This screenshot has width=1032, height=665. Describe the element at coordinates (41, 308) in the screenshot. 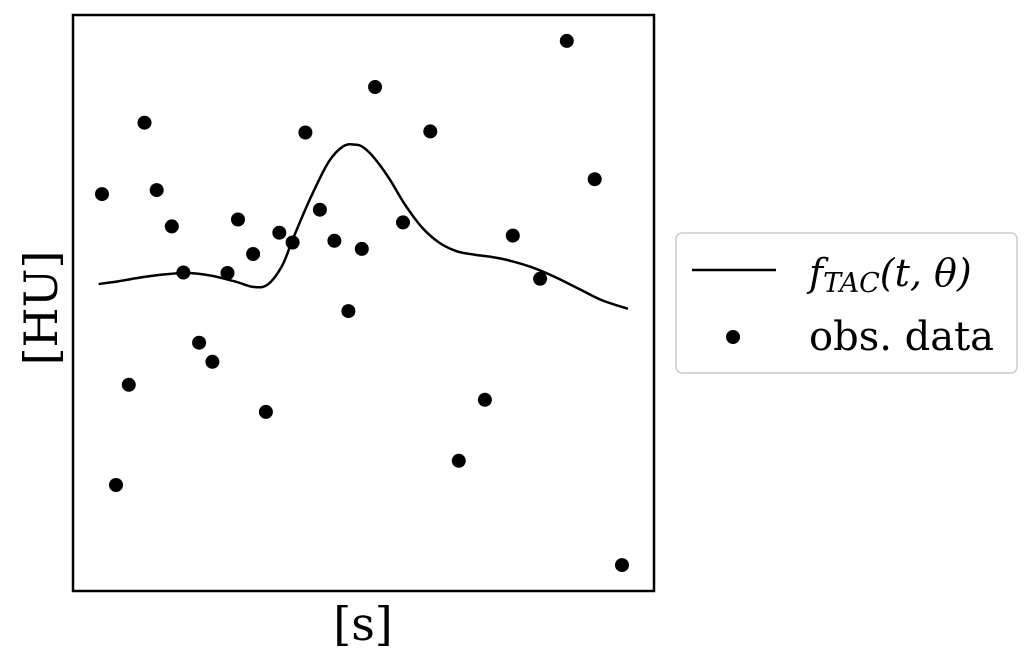

I see `y-axis-label: [HU]` at that location.